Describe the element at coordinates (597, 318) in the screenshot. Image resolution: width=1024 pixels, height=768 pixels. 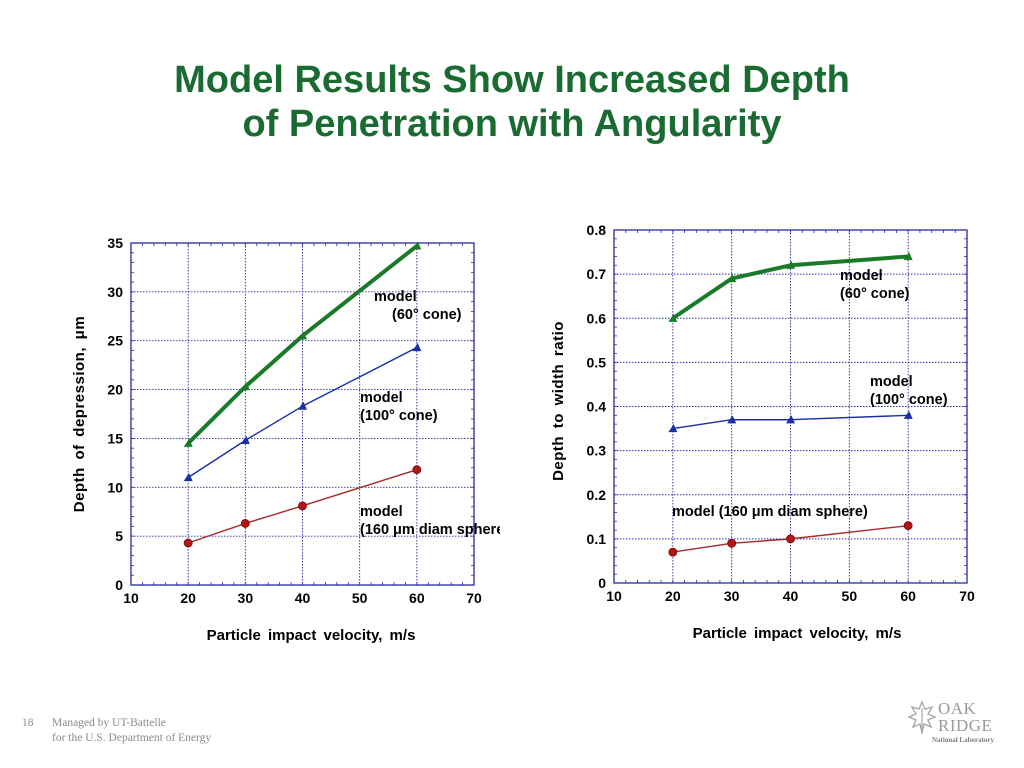
I see `y-tick-label: 0.6` at that location.